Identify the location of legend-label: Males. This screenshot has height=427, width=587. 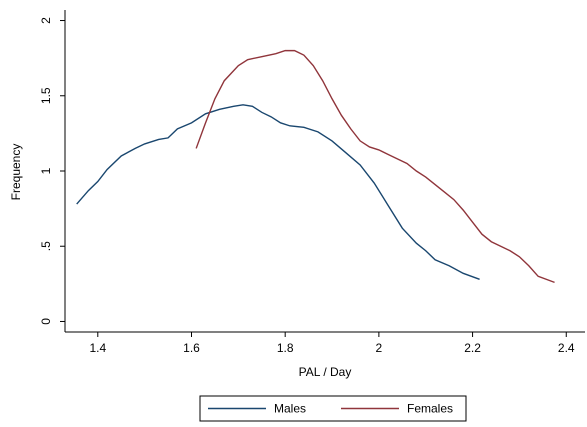
(290, 409).